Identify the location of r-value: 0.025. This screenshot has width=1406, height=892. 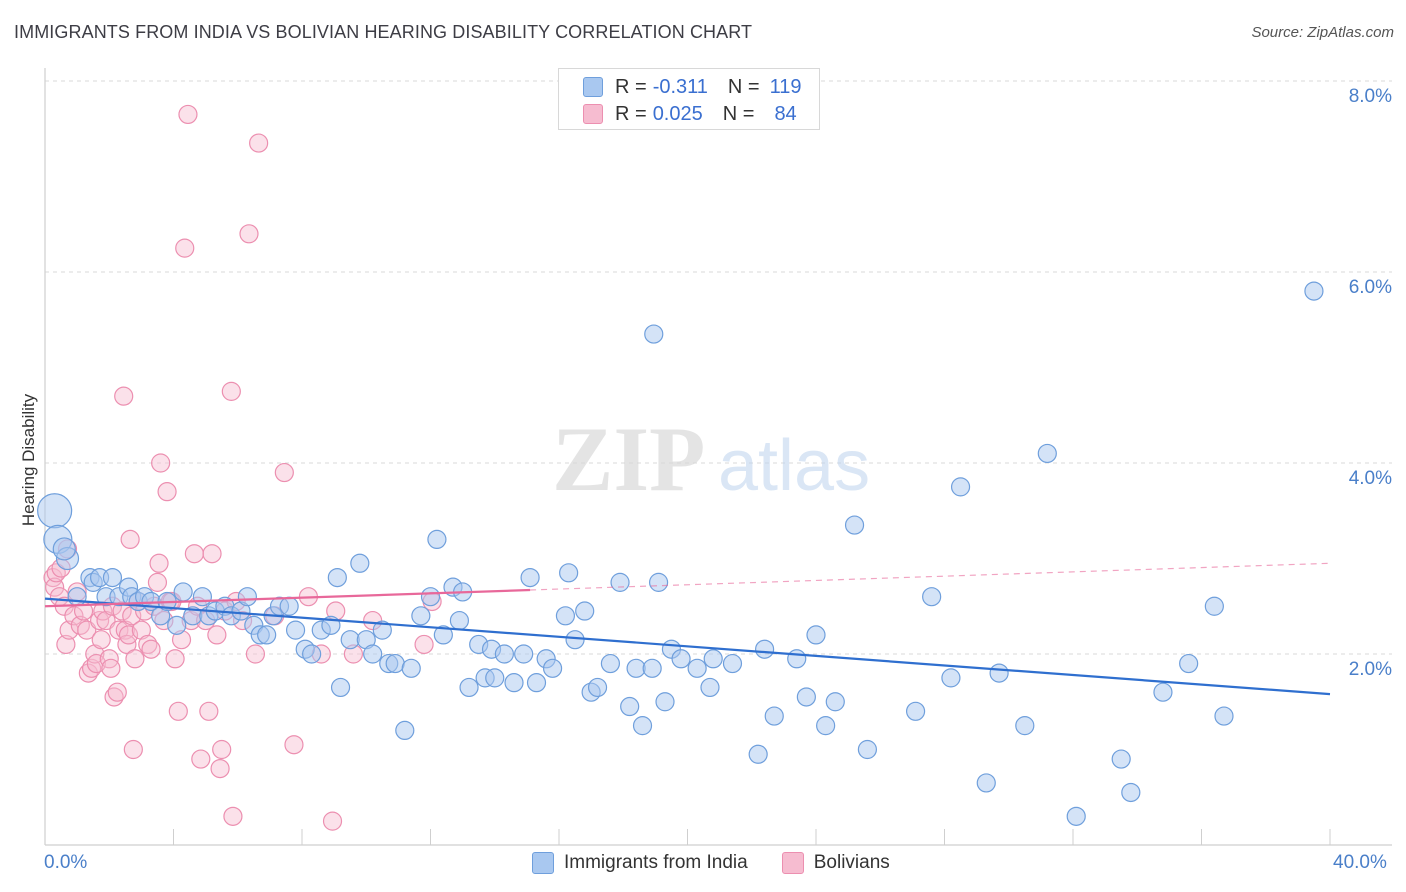
(677, 113).